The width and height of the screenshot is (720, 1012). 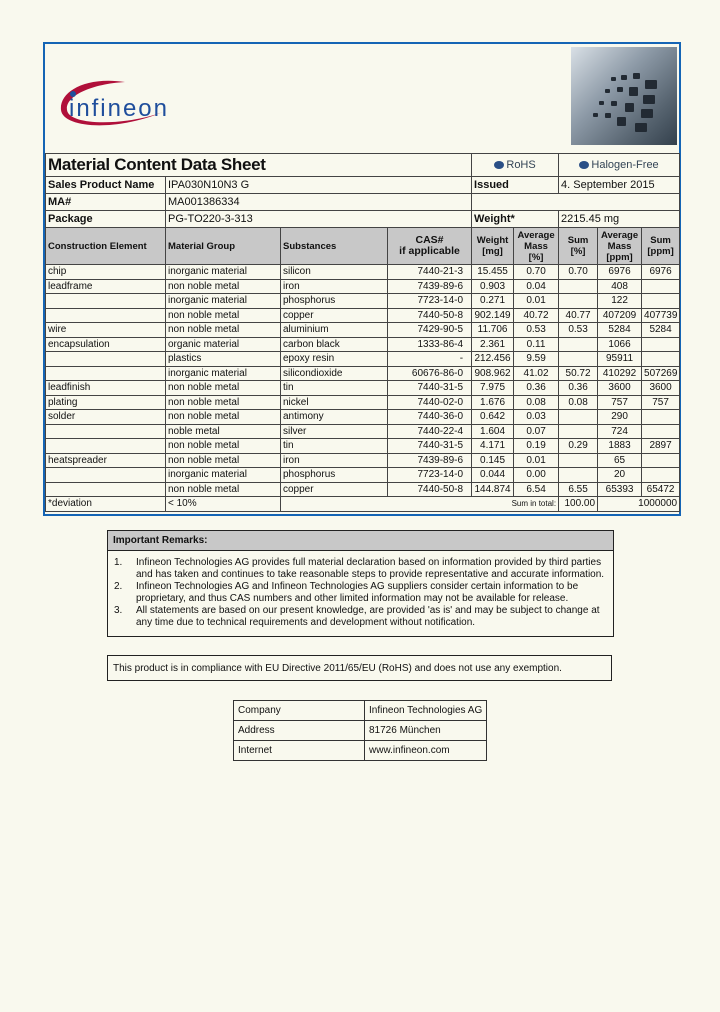 I want to click on company-value: www.infineon.com, so click(x=425, y=750).